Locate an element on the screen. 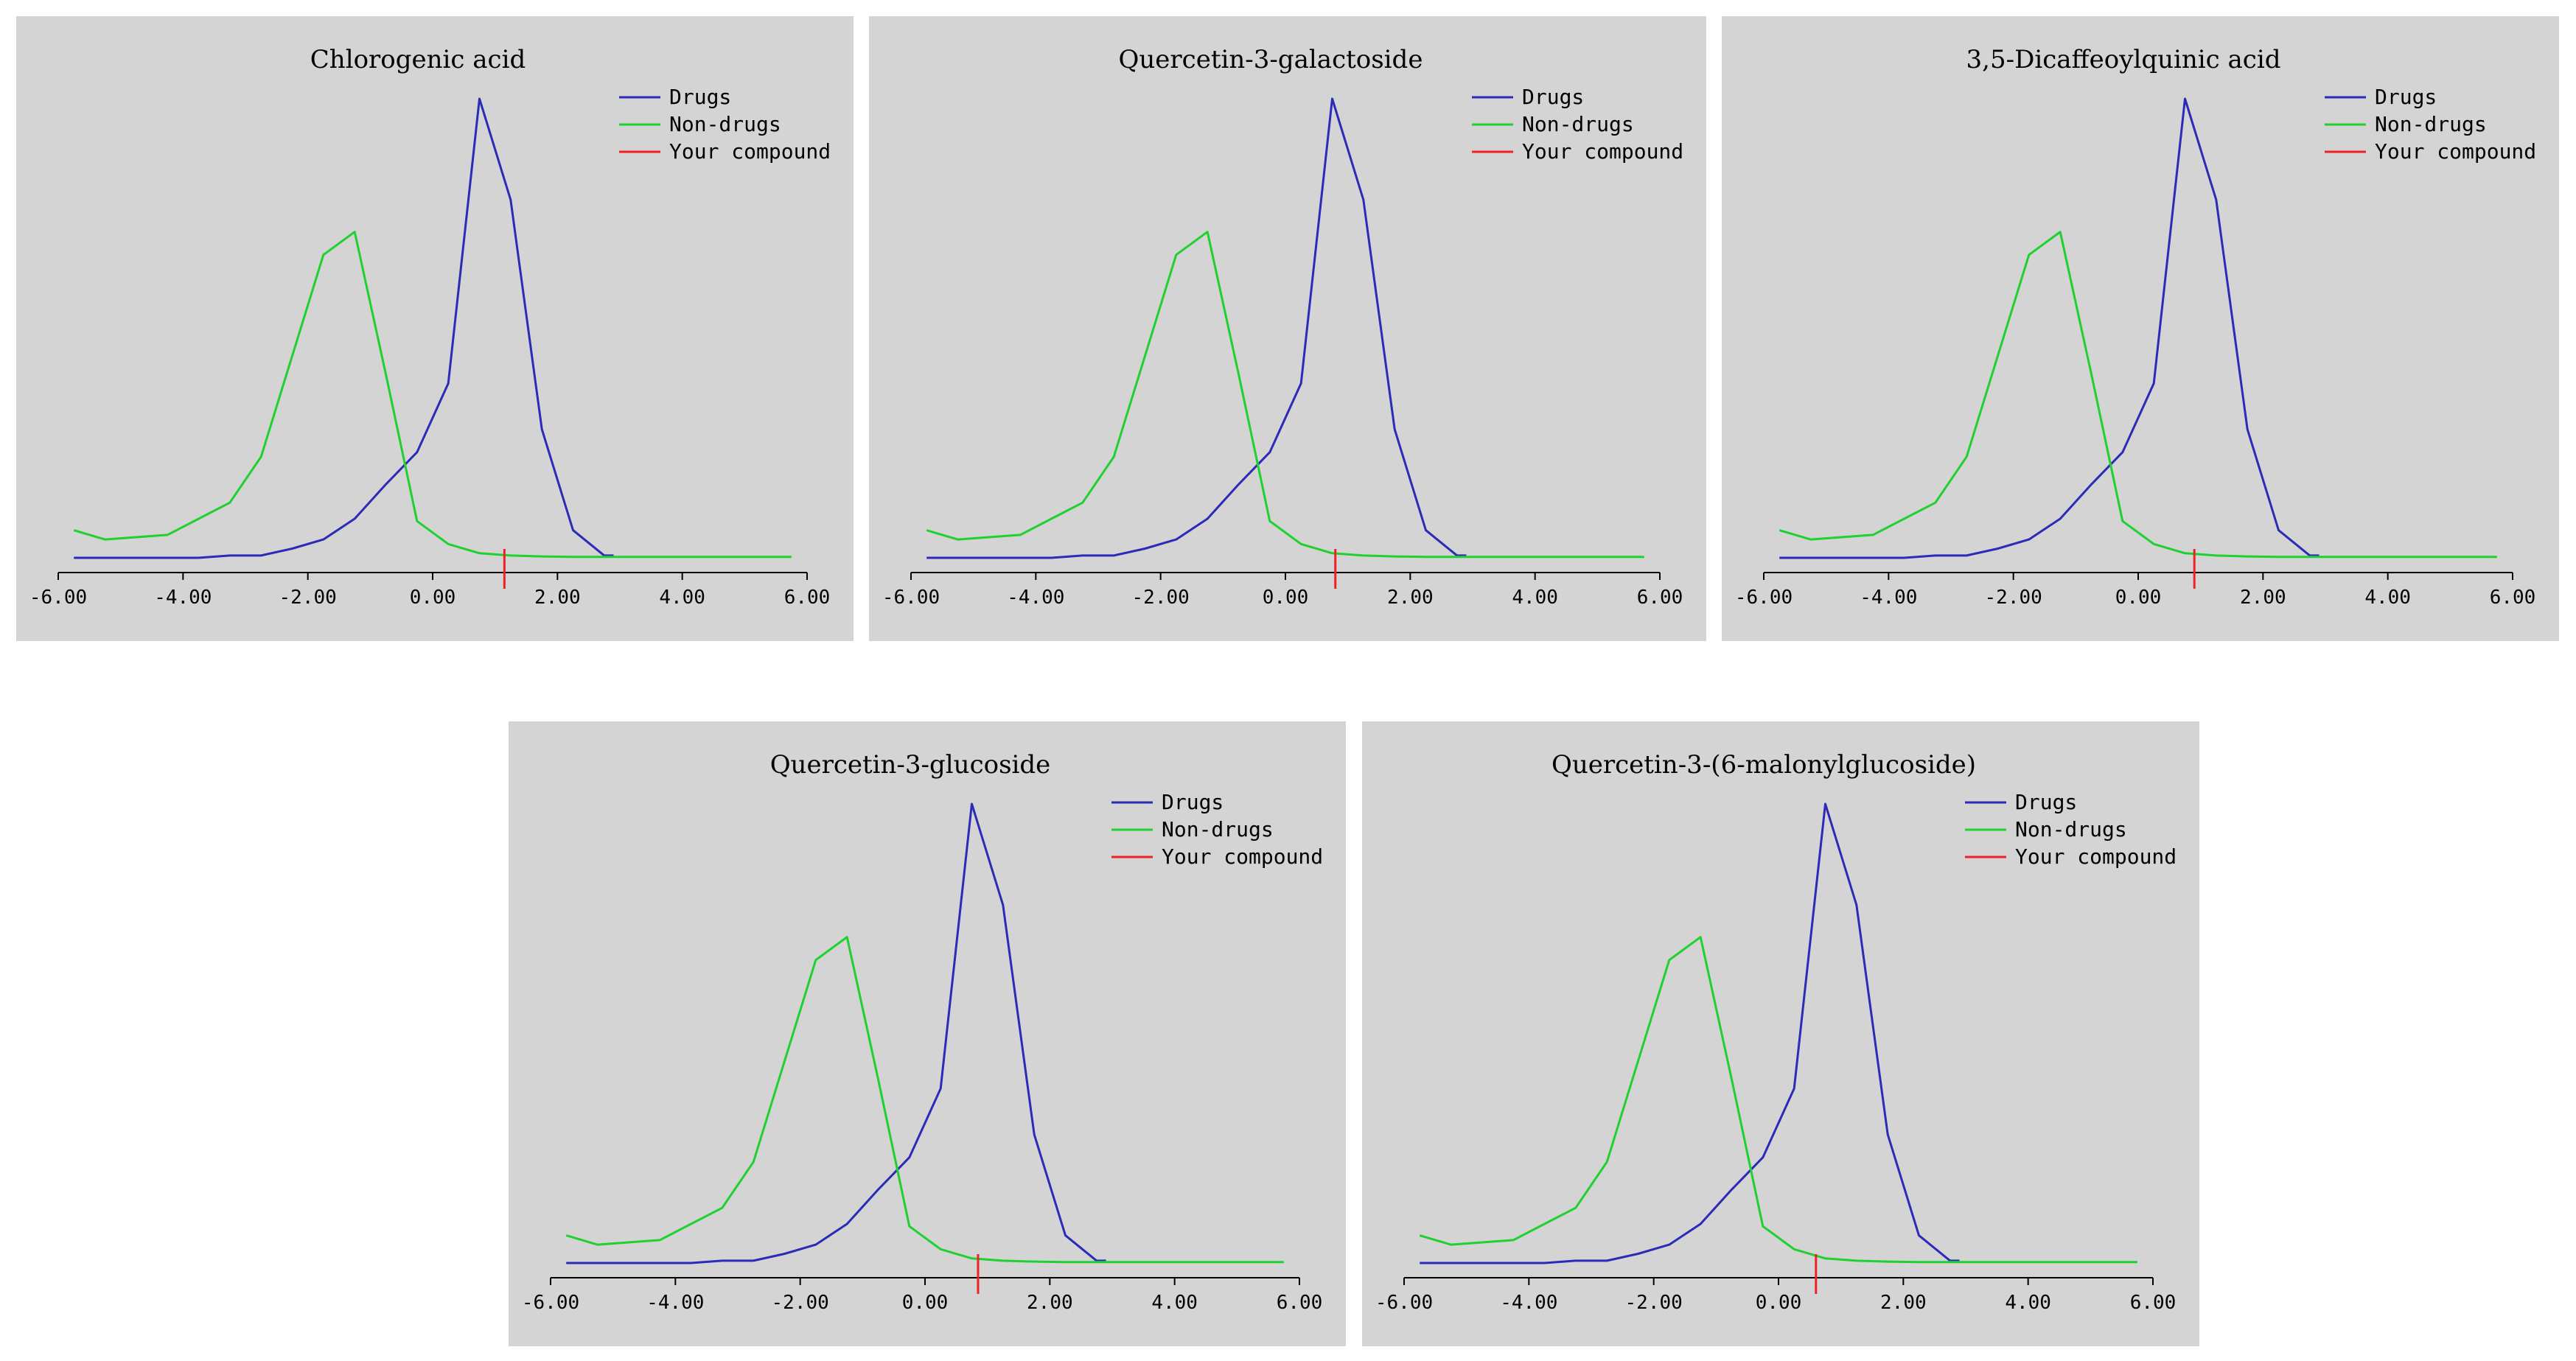 The height and width of the screenshot is (1361, 2576). chart-title: Chlorogenic acid is located at coordinates (418, 60).